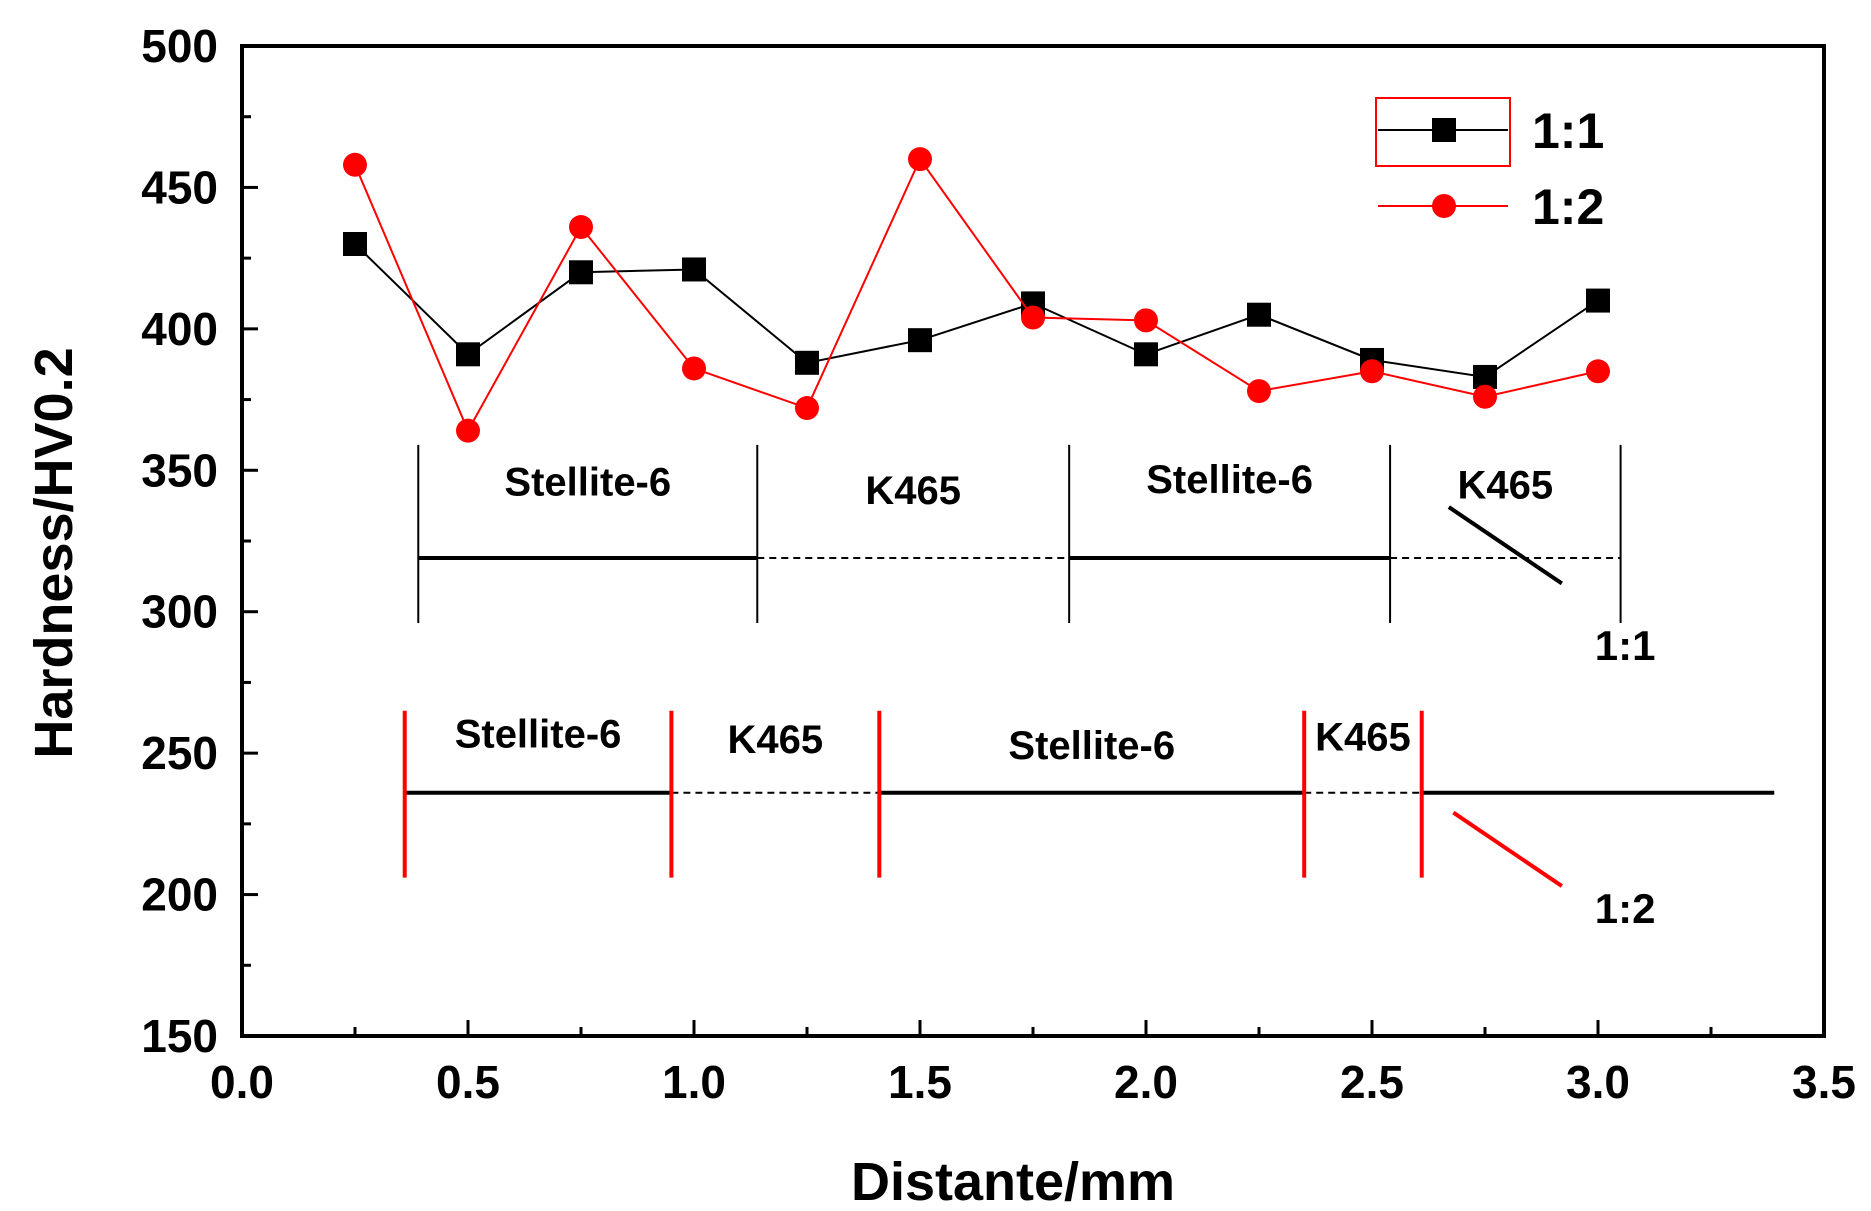  I want to click on x-tick-label: 3.0, so click(1598, 1082).